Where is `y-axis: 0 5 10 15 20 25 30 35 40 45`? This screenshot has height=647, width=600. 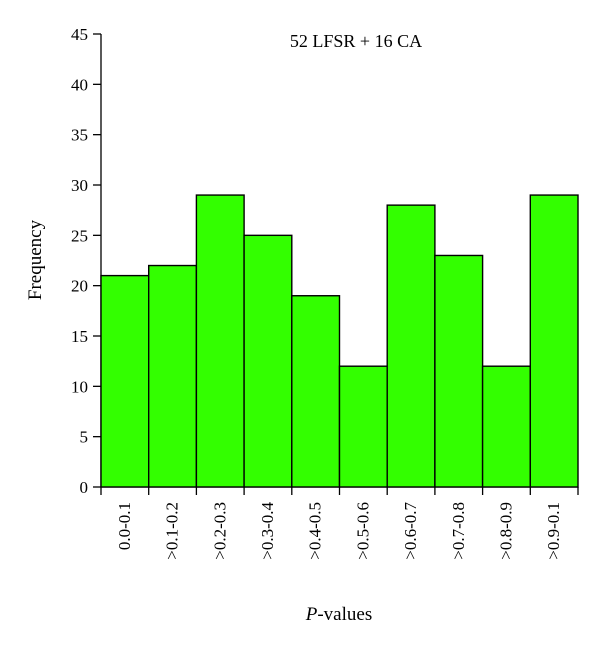 y-axis: 0 5 10 15 20 25 30 35 40 45 is located at coordinates (86, 261).